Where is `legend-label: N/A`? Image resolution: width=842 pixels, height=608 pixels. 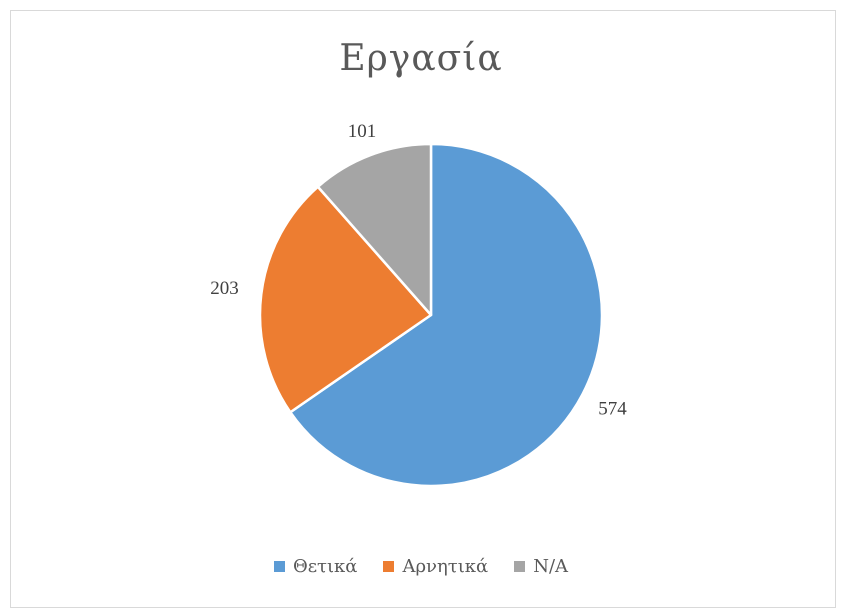 legend-label: N/A is located at coordinates (551, 566).